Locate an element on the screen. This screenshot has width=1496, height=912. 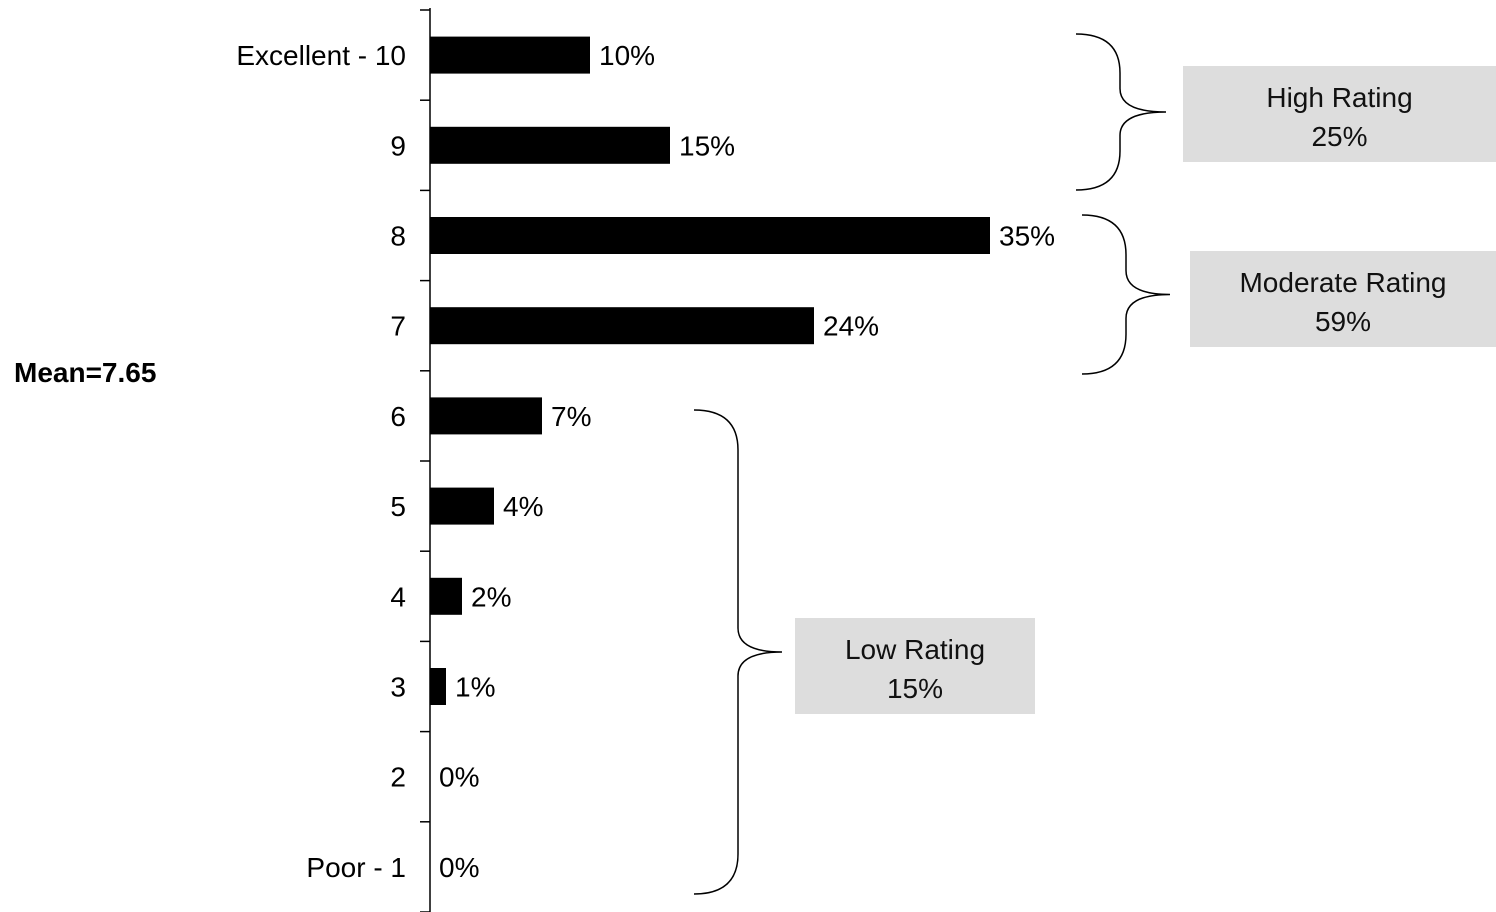
mean-label: Mean=7.65 is located at coordinates (85, 372).